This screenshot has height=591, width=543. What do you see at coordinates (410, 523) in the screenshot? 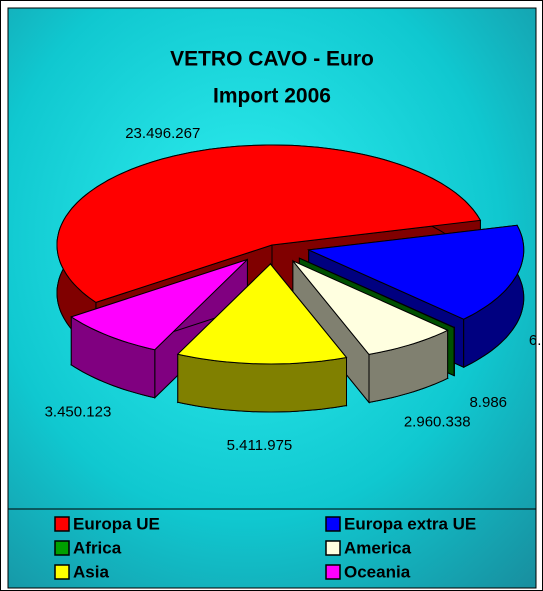
I see `legend-label: Europa extra UE` at bounding box center [410, 523].